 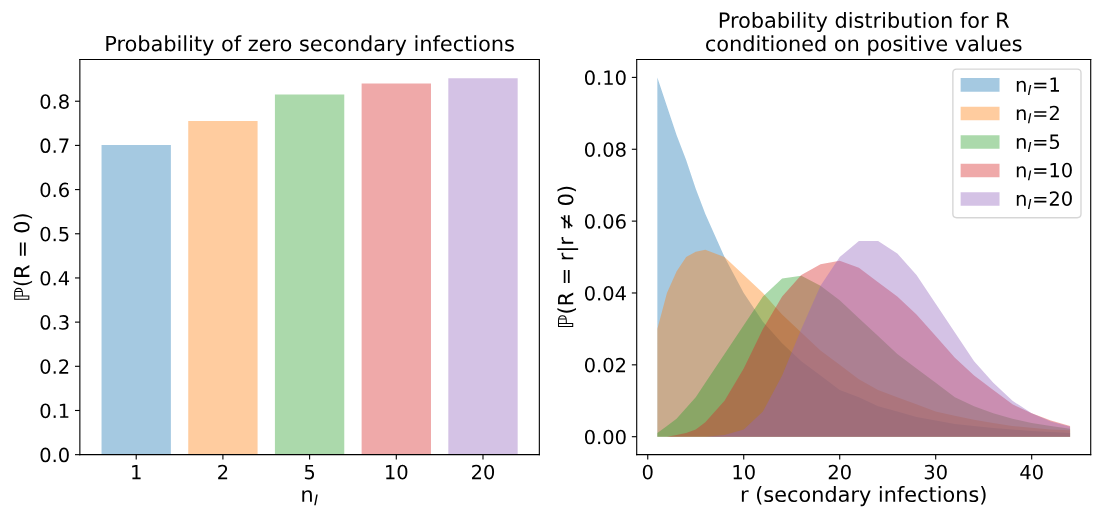 What do you see at coordinates (54, 455) in the screenshot?
I see `y-tick-label: 0.0` at bounding box center [54, 455].